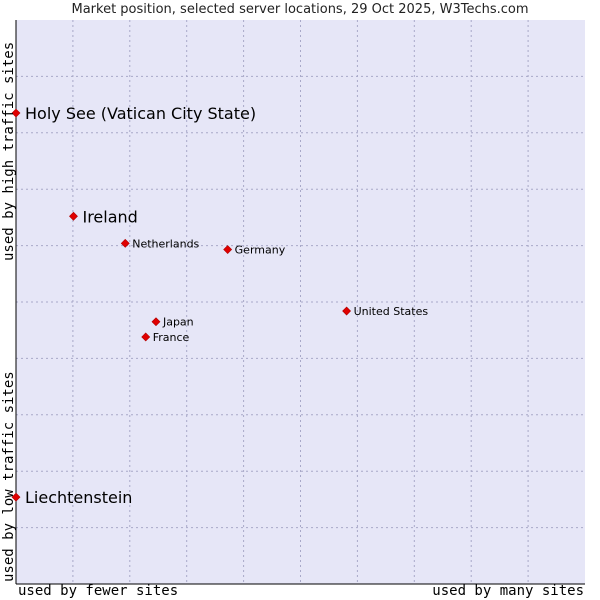 This screenshot has height=600, width=600. I want to click on data-point-netherlands: Netherlands, so click(160, 243).